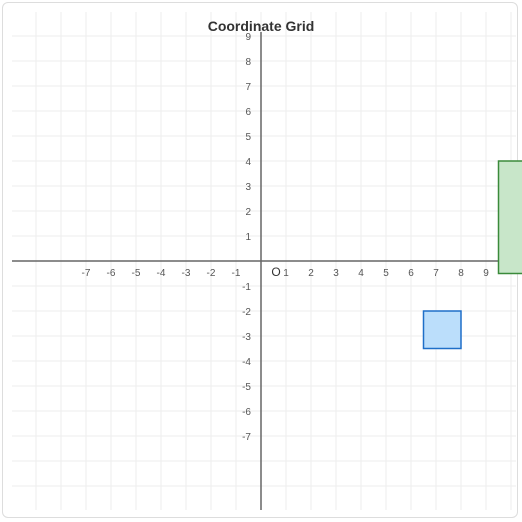 The height and width of the screenshot is (522, 522). What do you see at coordinates (236, 273) in the screenshot?
I see `x-tick-label: -1` at bounding box center [236, 273].